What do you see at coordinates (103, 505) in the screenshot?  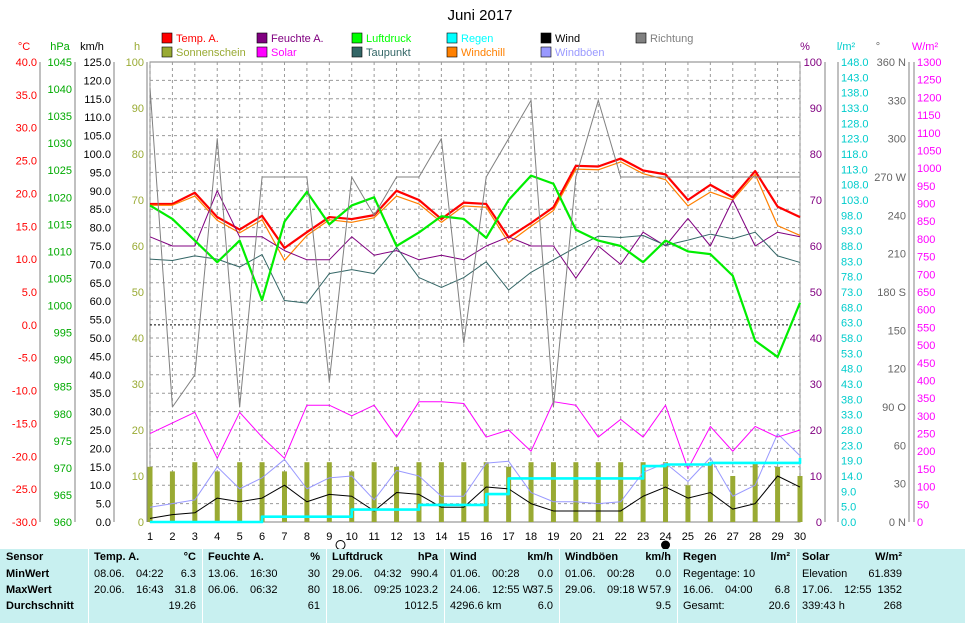 I see `y-tick-label-wind: 5.0` at bounding box center [103, 505].